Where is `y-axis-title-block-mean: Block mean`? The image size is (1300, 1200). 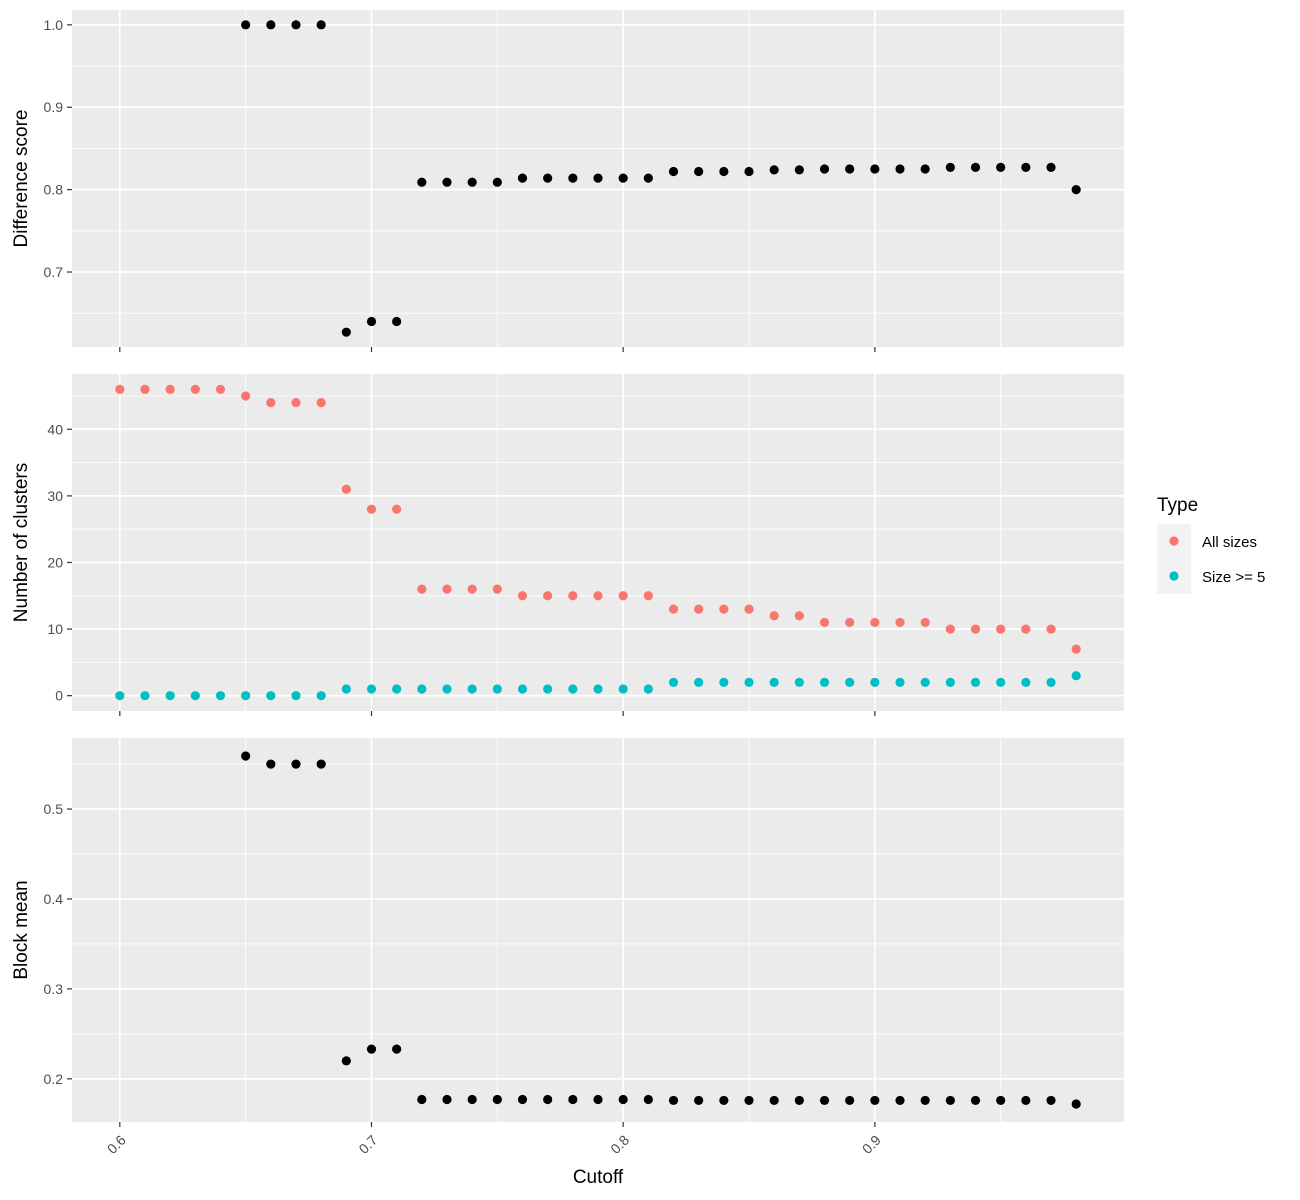
y-axis-title-block-mean: Block mean is located at coordinates (21, 929).